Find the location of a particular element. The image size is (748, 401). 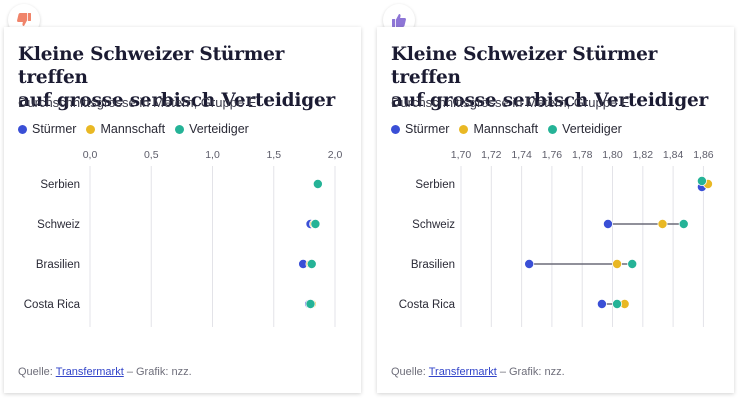

tick-label: 1,86 is located at coordinates (703, 155).